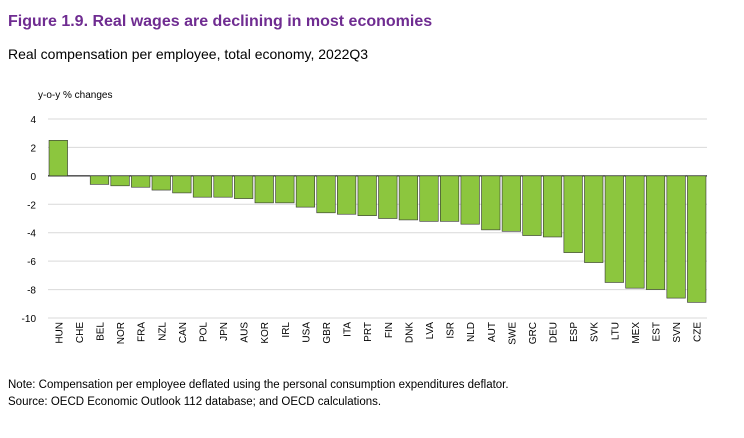 Image resolution: width=744 pixels, height=438 pixels. I want to click on x-tick-label: LVA, so click(430, 331).